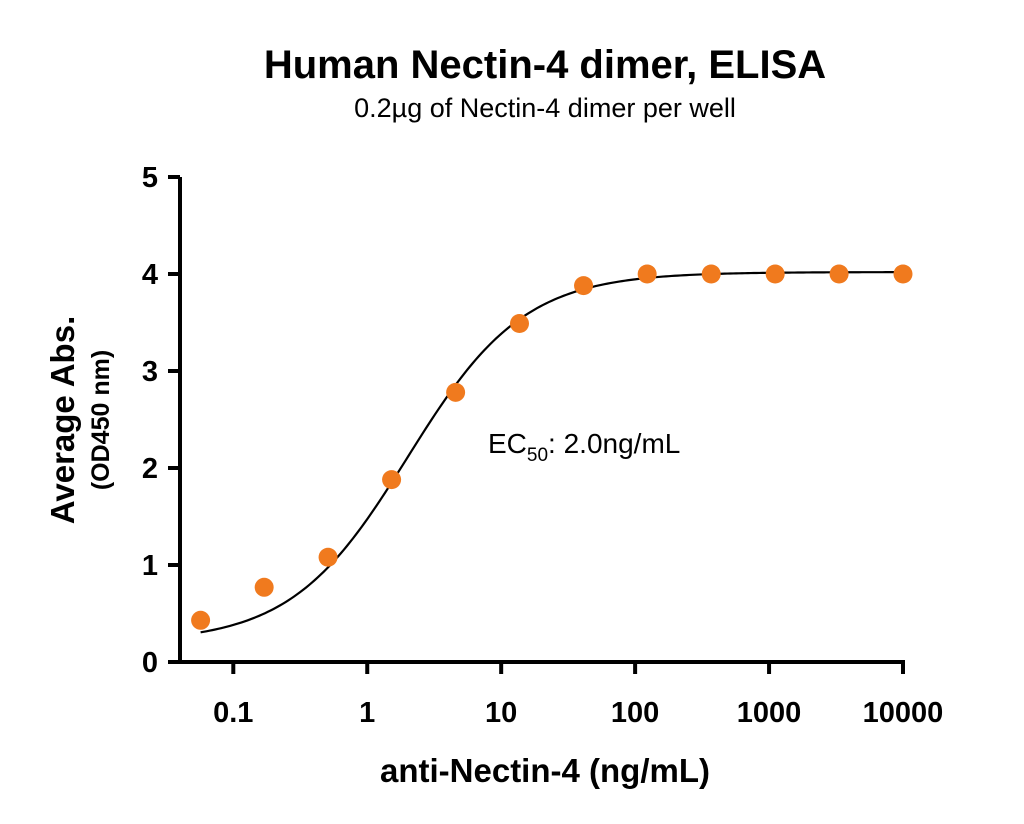  I want to click on ec50-annotation: EC50: 2.0ng/mL, so click(584, 447).